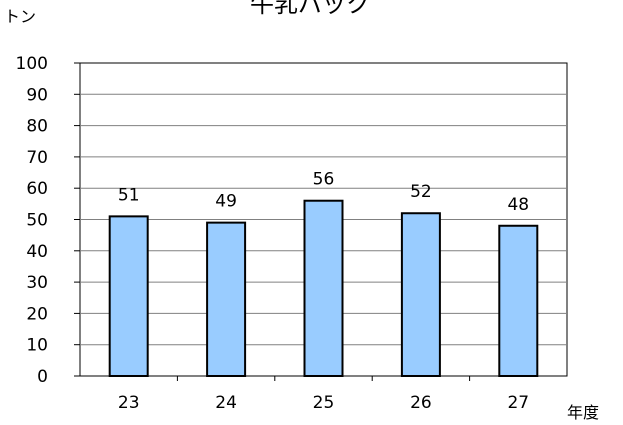 The height and width of the screenshot is (425, 623). What do you see at coordinates (226, 202) in the screenshot?
I see `value-label-24: 49` at bounding box center [226, 202].